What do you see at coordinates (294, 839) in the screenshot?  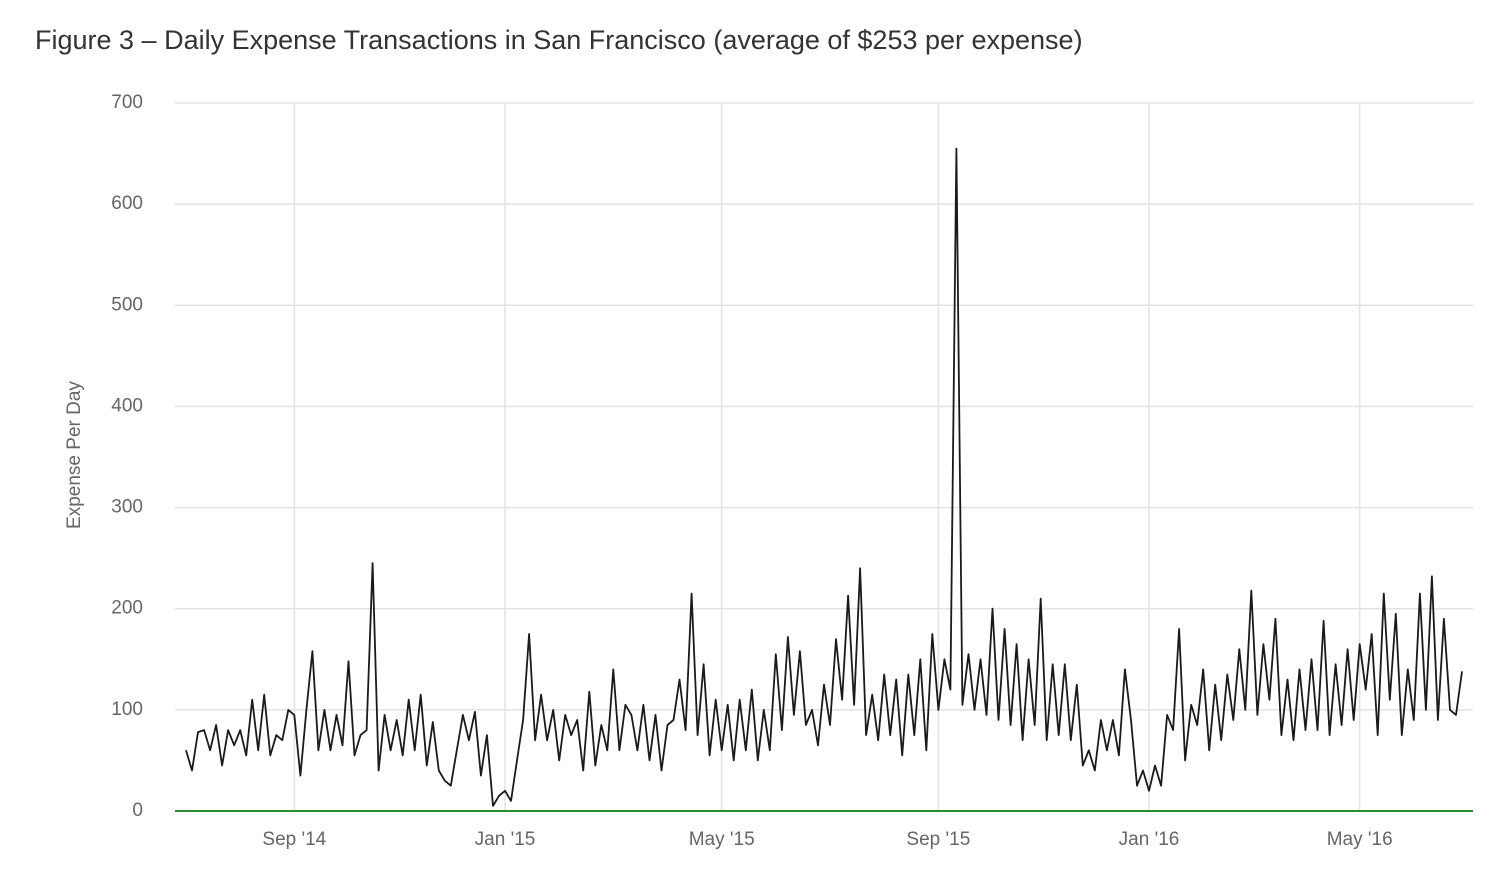 I see `x-tick-label: Sep '14` at bounding box center [294, 839].